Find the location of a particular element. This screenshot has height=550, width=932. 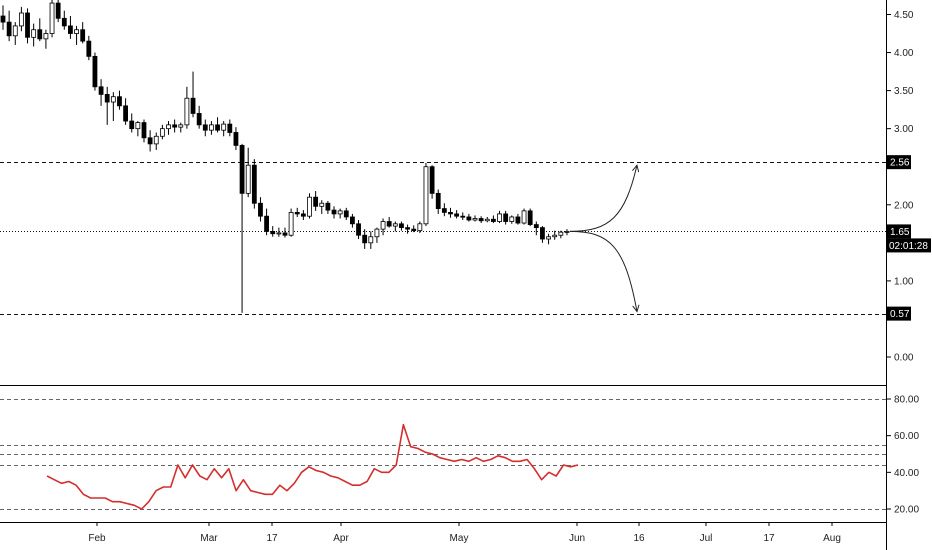

level-badge-bg is located at coordinates (899, 231).